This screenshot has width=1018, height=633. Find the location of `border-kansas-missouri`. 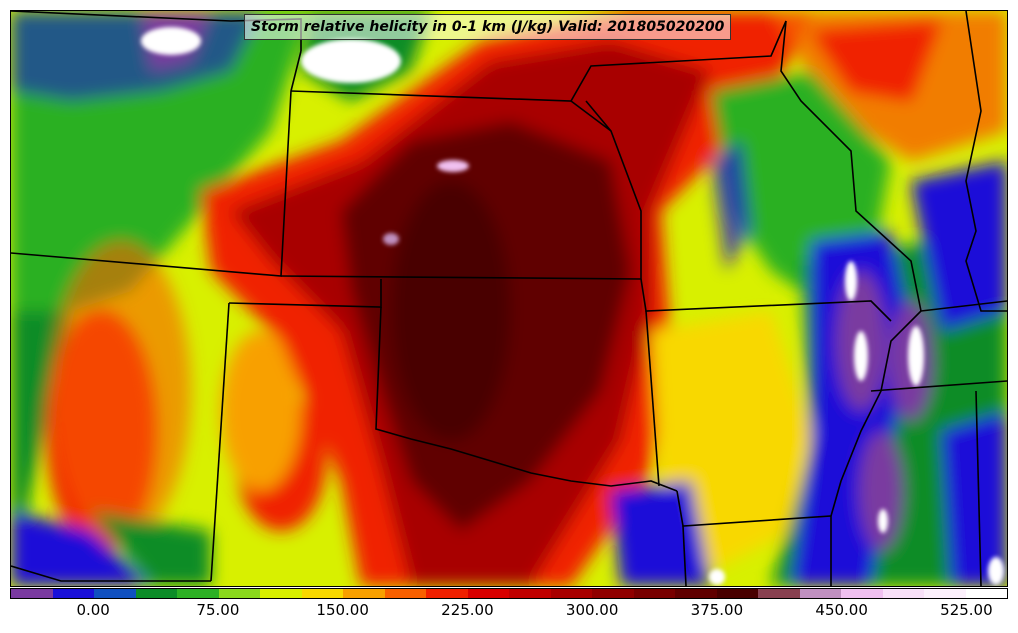

border-kansas-missouri is located at coordinates (766, 300).